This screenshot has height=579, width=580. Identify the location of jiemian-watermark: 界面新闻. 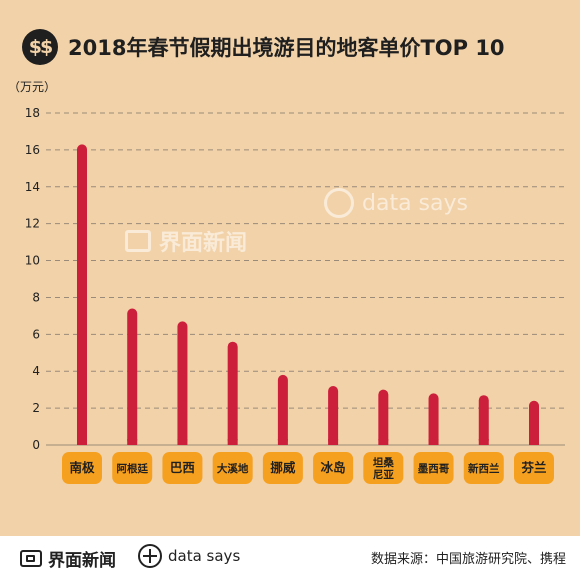
(186, 241).